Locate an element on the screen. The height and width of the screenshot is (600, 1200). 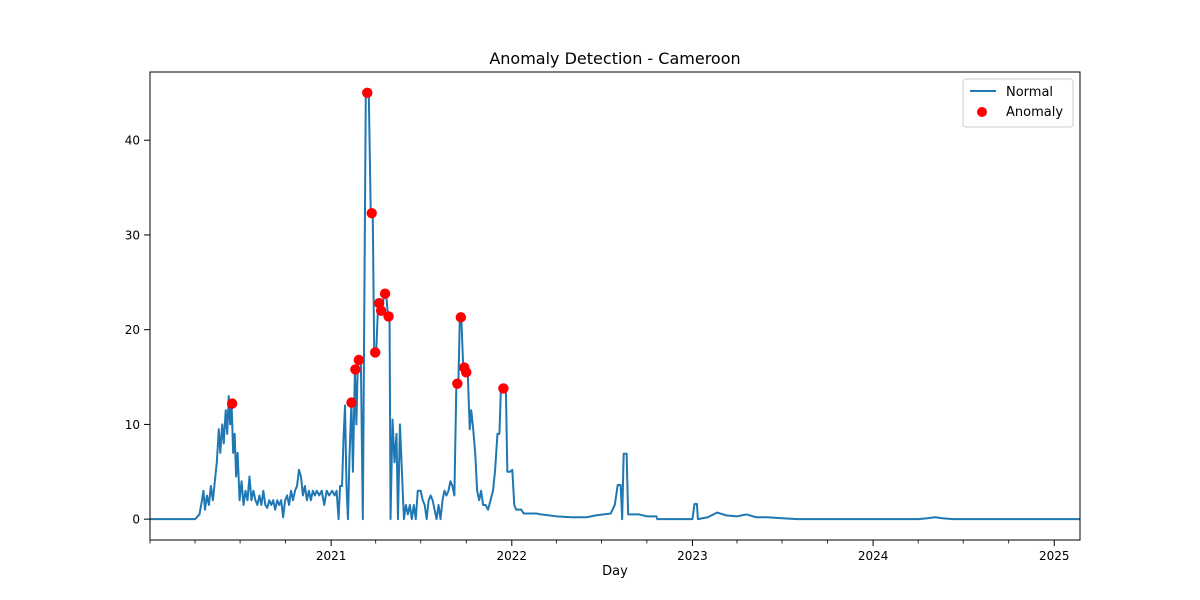
y-tick-label: 10 is located at coordinates (132, 425).